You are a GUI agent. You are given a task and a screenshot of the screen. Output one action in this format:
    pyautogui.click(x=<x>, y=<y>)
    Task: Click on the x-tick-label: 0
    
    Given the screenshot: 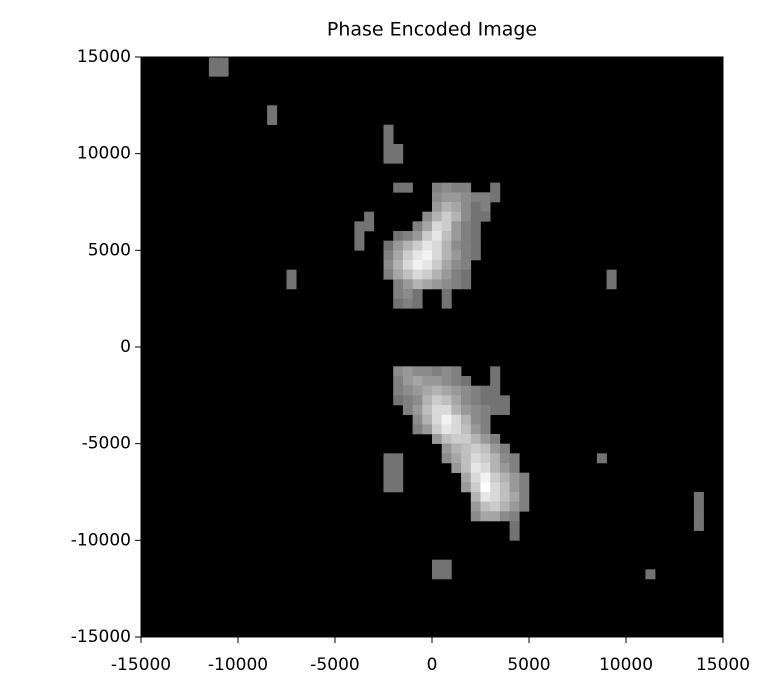 What is the action you would take?
    pyautogui.click(x=432, y=665)
    